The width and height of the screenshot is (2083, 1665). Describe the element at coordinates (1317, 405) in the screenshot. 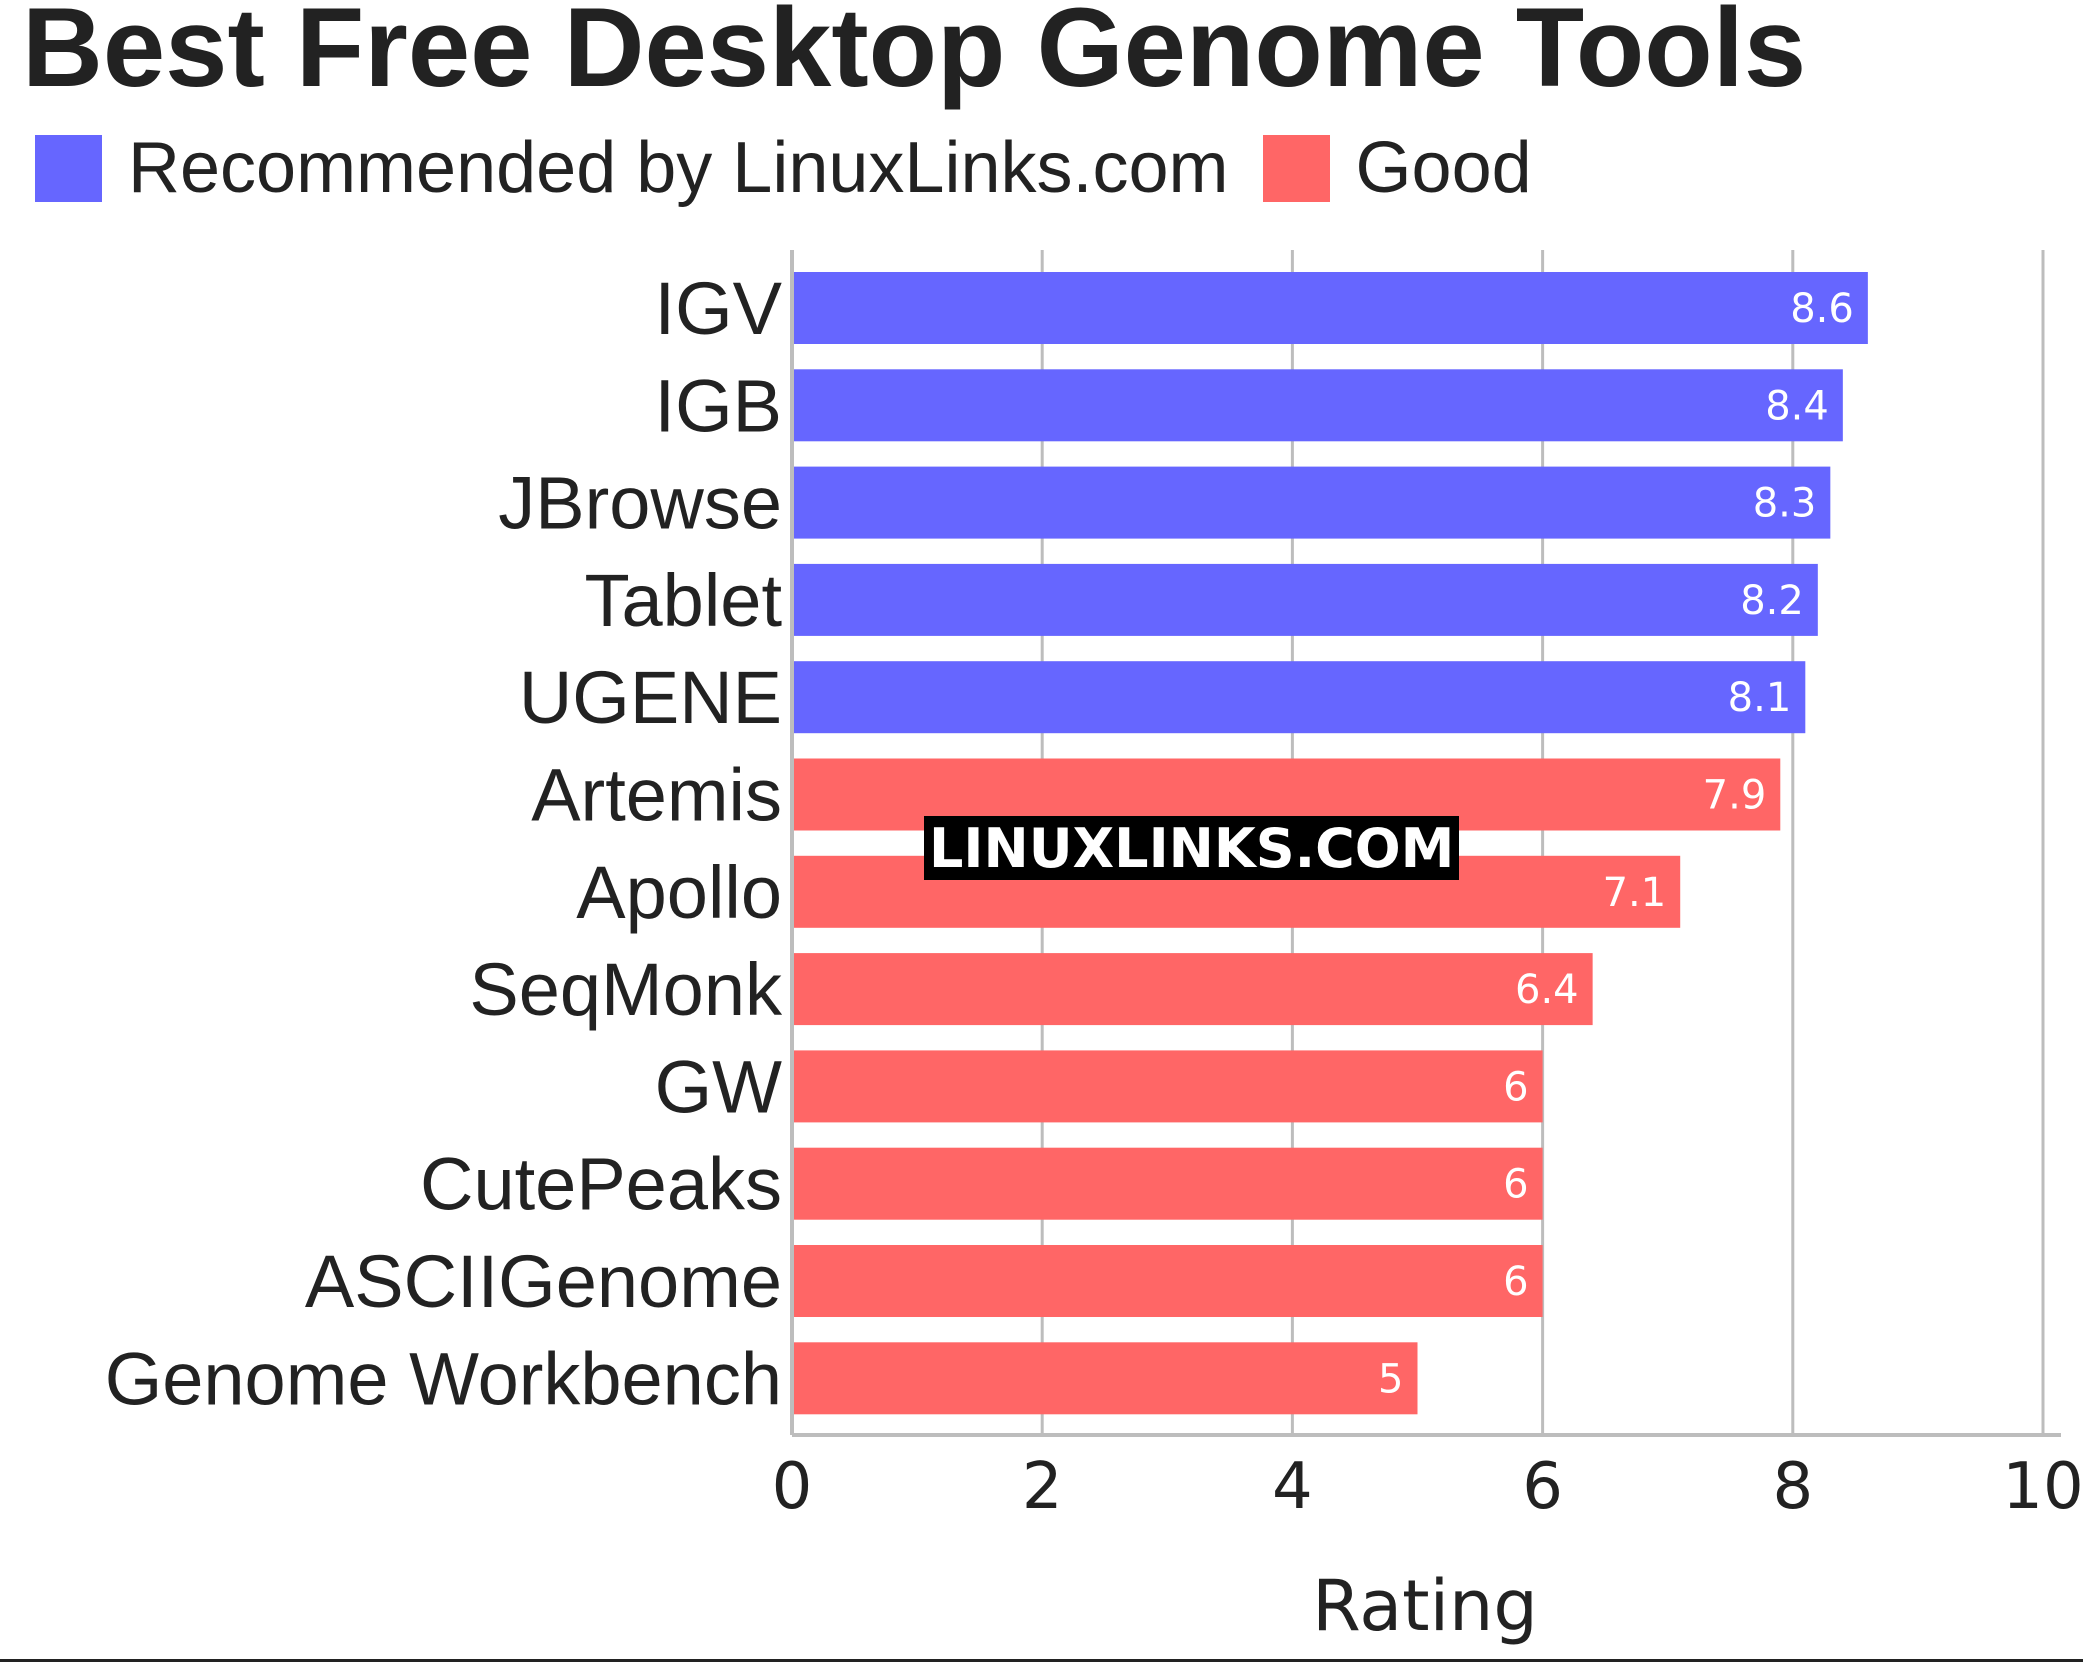

I see `bar-igb` at that location.